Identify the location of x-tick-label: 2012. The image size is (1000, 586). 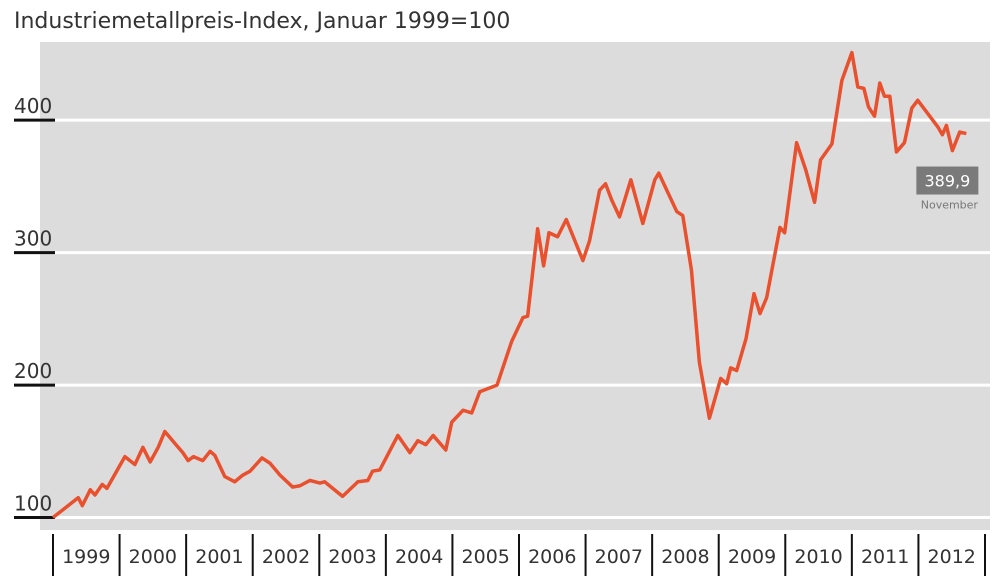
(952, 557).